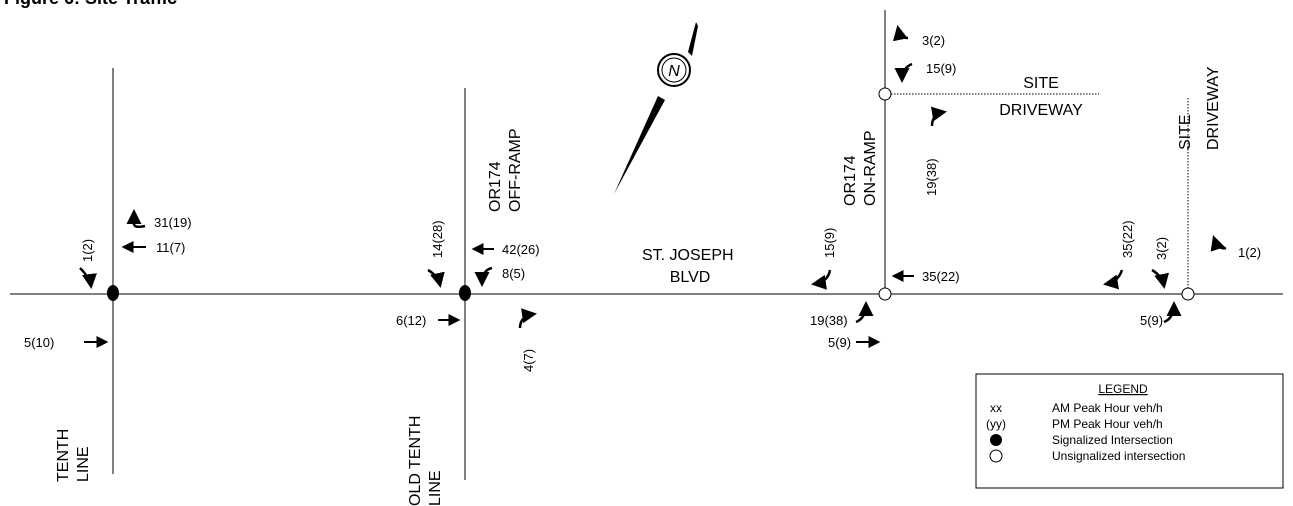 Image resolution: width=1293 pixels, height=506 pixels. What do you see at coordinates (860, 168) in the screenshot?
I see `road-label-or174-on-ramp: OR174 ON-RAMP` at bounding box center [860, 168].